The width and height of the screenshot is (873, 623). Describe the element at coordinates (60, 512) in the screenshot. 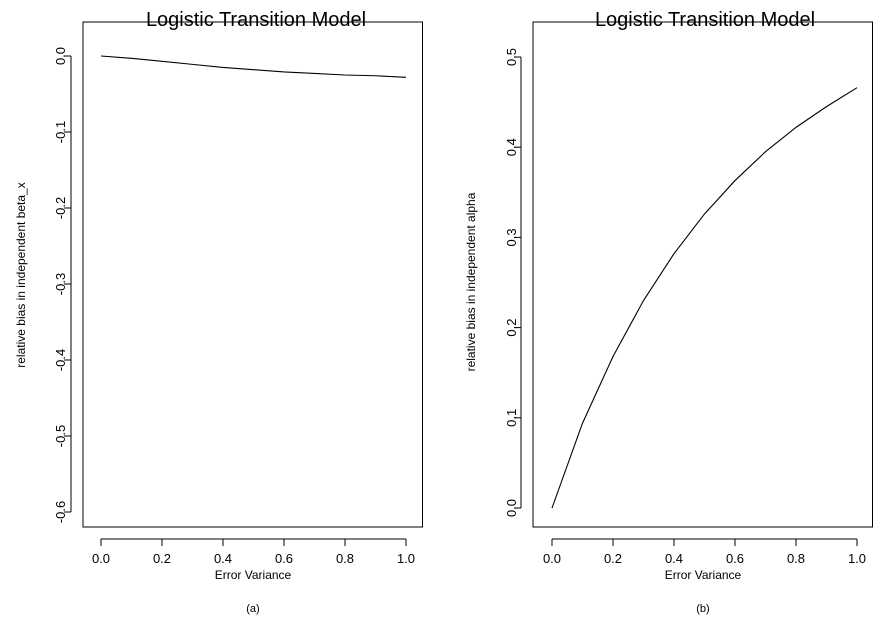

I see `y-tick-label-a-6: -0.6` at that location.